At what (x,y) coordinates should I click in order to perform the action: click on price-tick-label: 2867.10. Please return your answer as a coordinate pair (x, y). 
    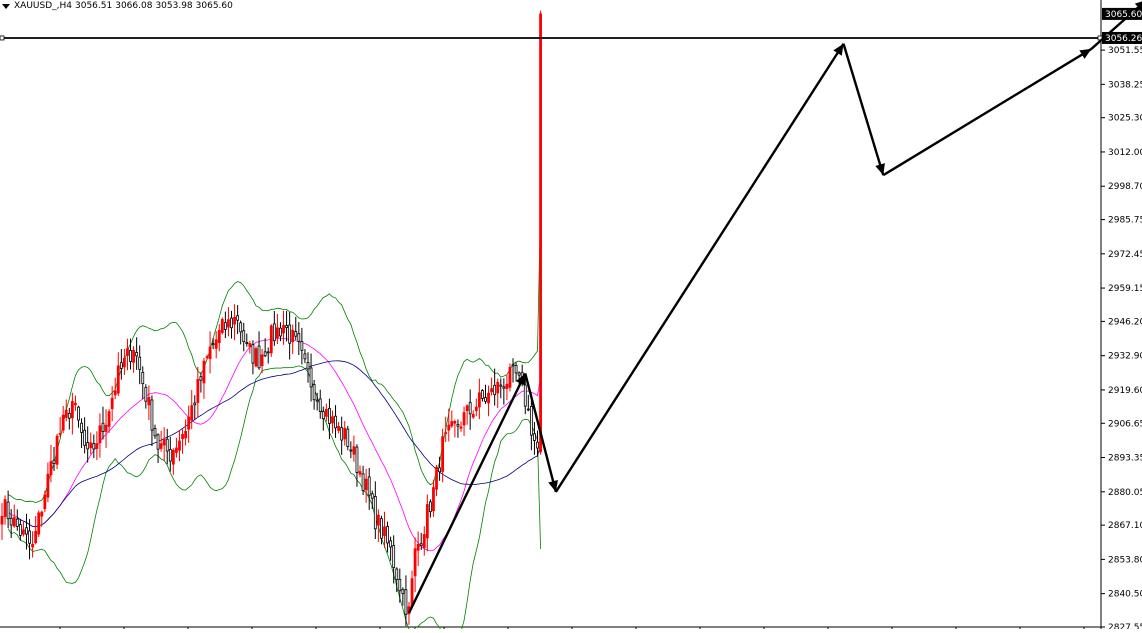
    Looking at the image, I should click on (1125, 526).